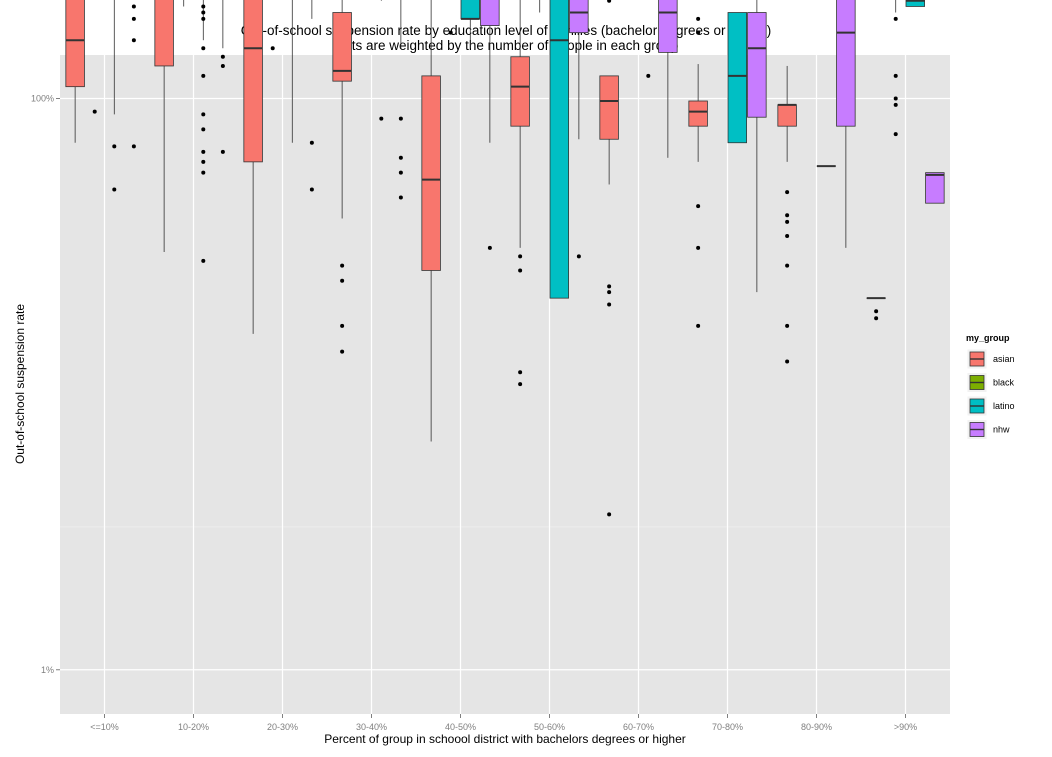 This screenshot has height=757, width=1052. I want to click on y-axis: 100% 1%, so click(45, 384).